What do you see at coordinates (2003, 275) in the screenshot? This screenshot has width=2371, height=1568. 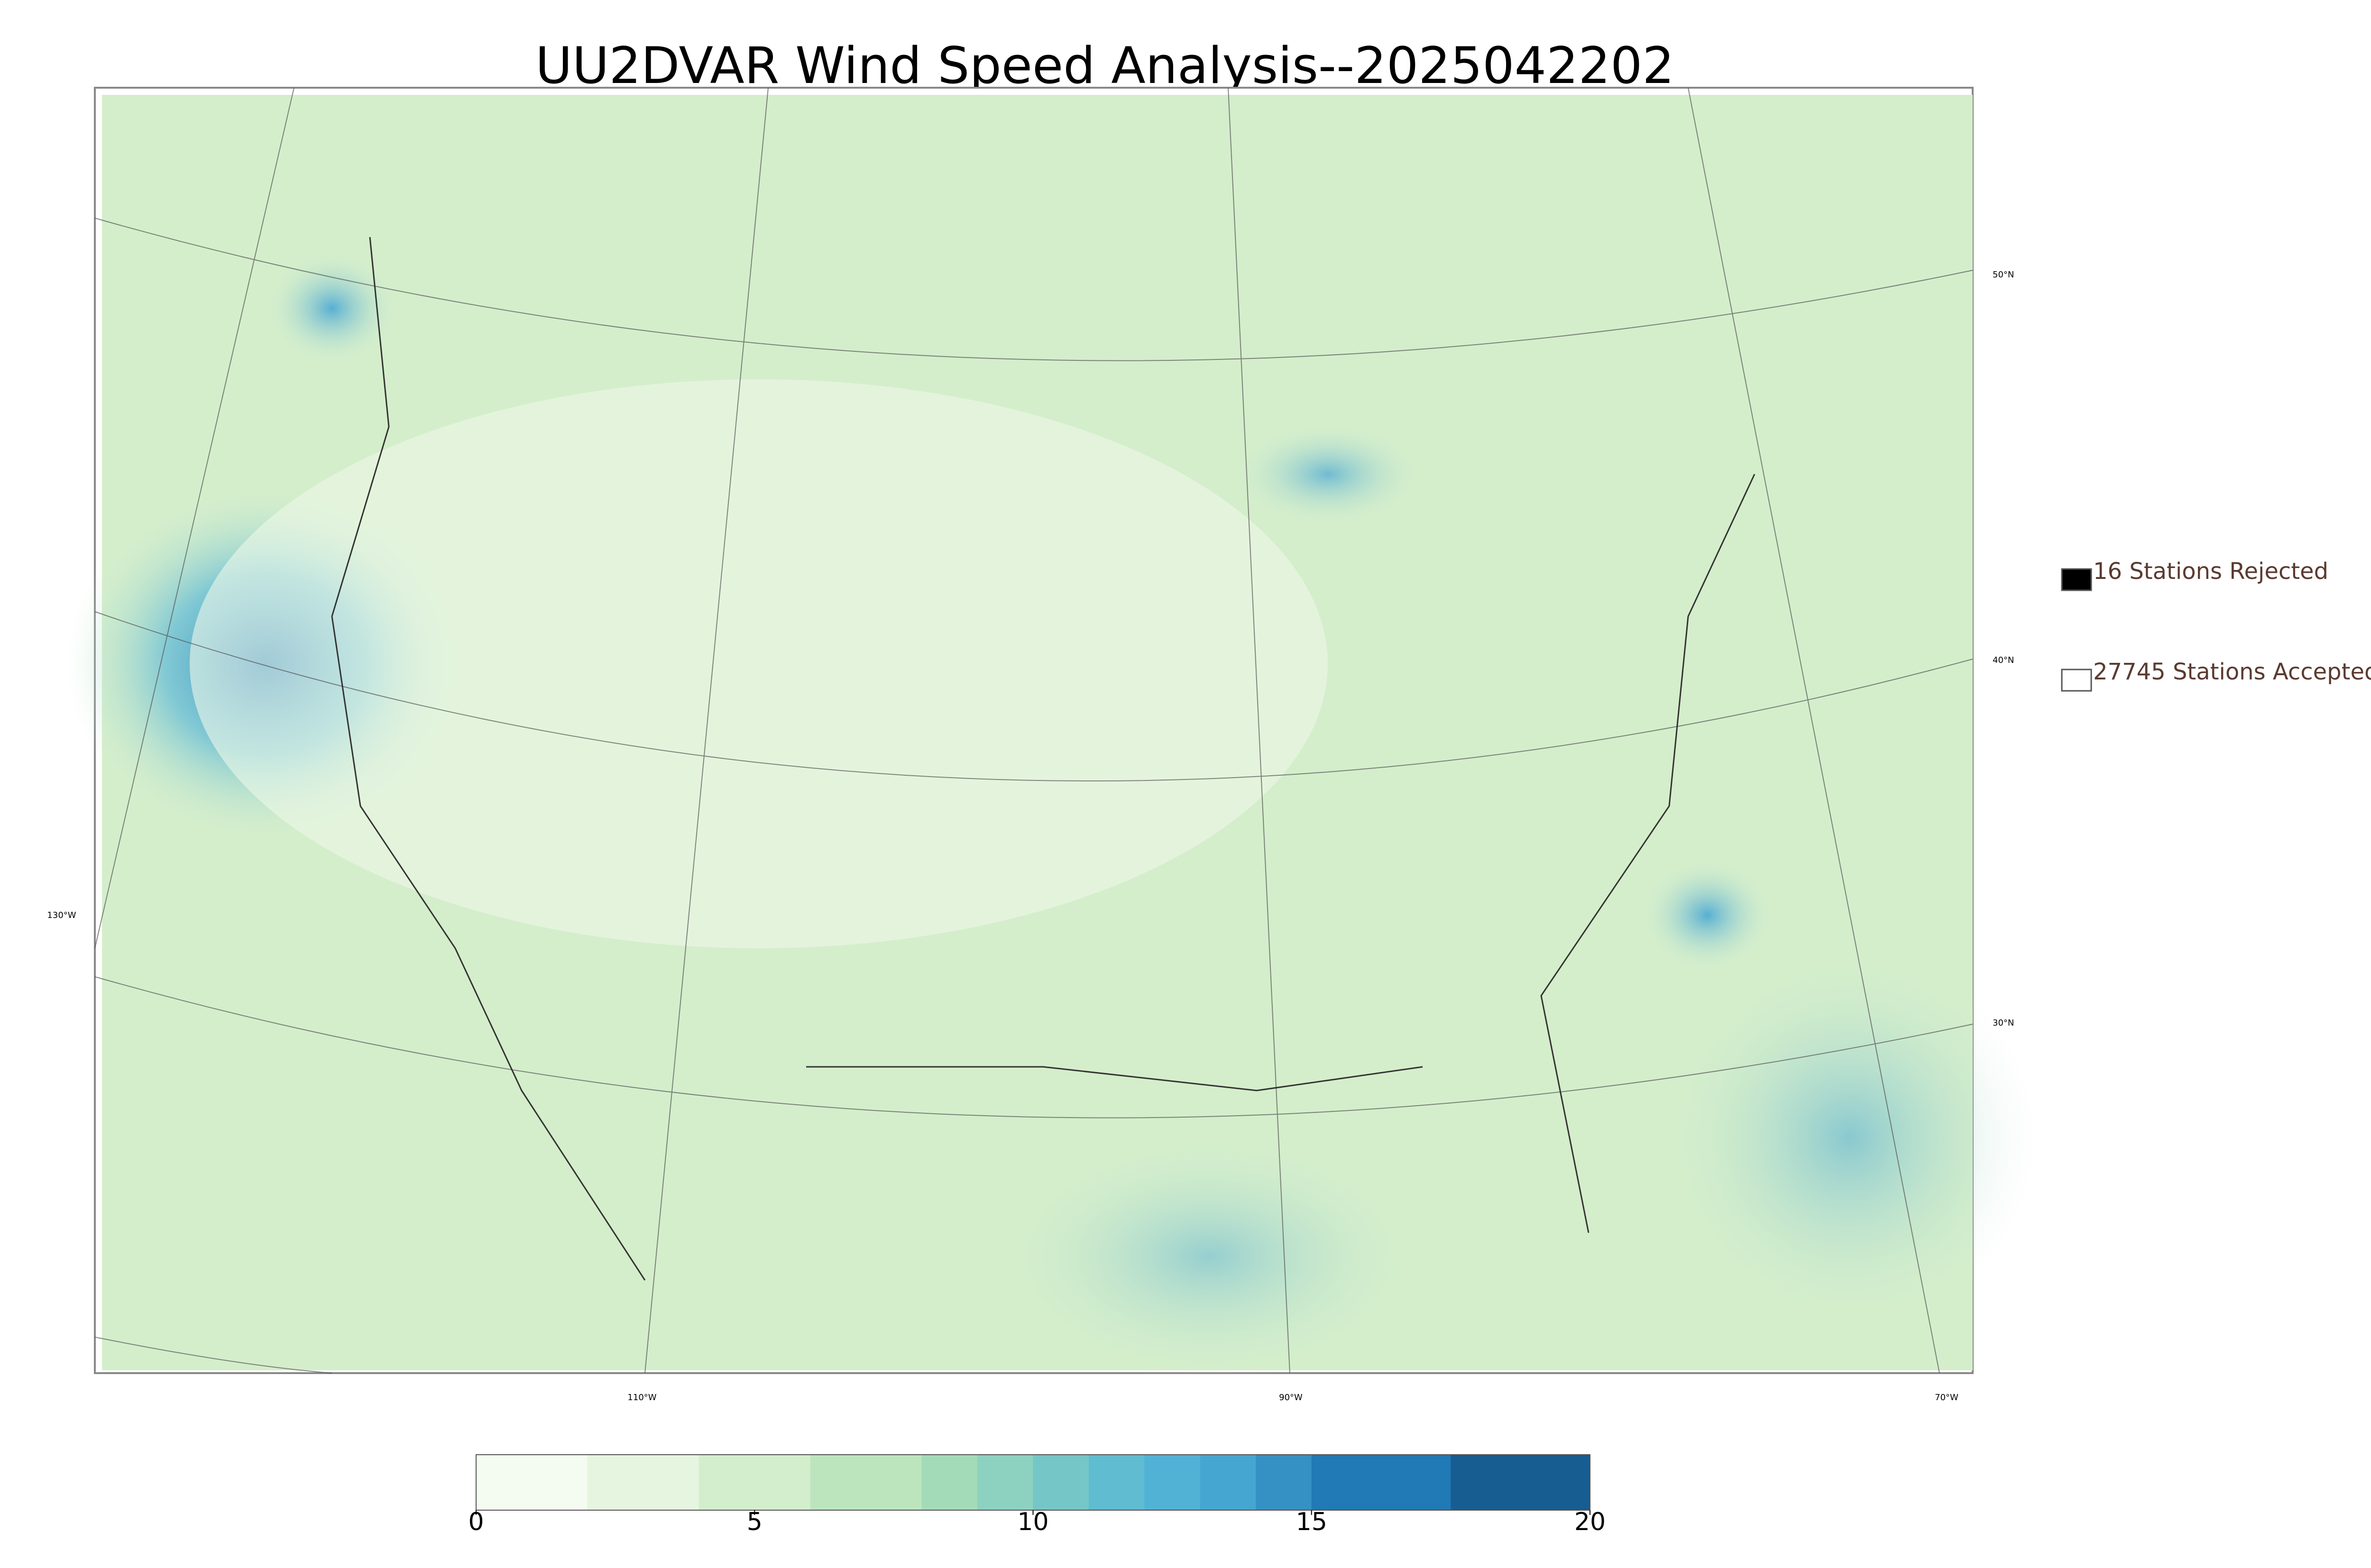 I see `lat-label: 50°N` at bounding box center [2003, 275].